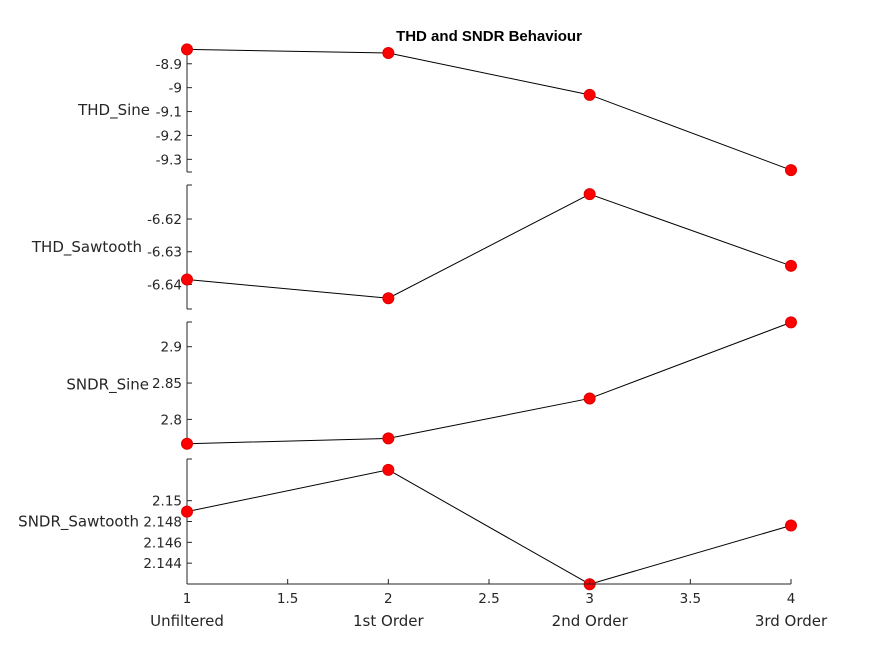 This screenshot has height=656, width=875. Describe the element at coordinates (78, 522) in the screenshot. I see `y-axis-label: SNDR_Sawtooth` at that location.